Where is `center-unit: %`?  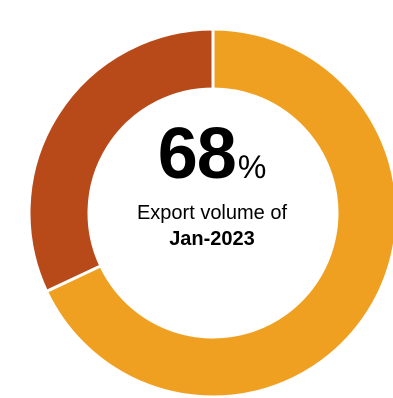 center-unit: % is located at coordinates (252, 167).